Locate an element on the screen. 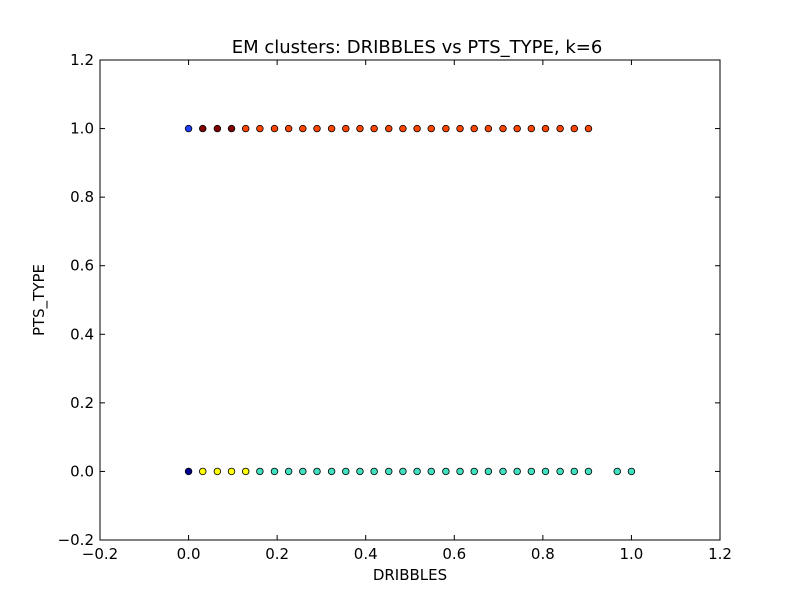 This screenshot has height=600, width=800. x-axis-label: DRIBBLES is located at coordinates (410, 575).